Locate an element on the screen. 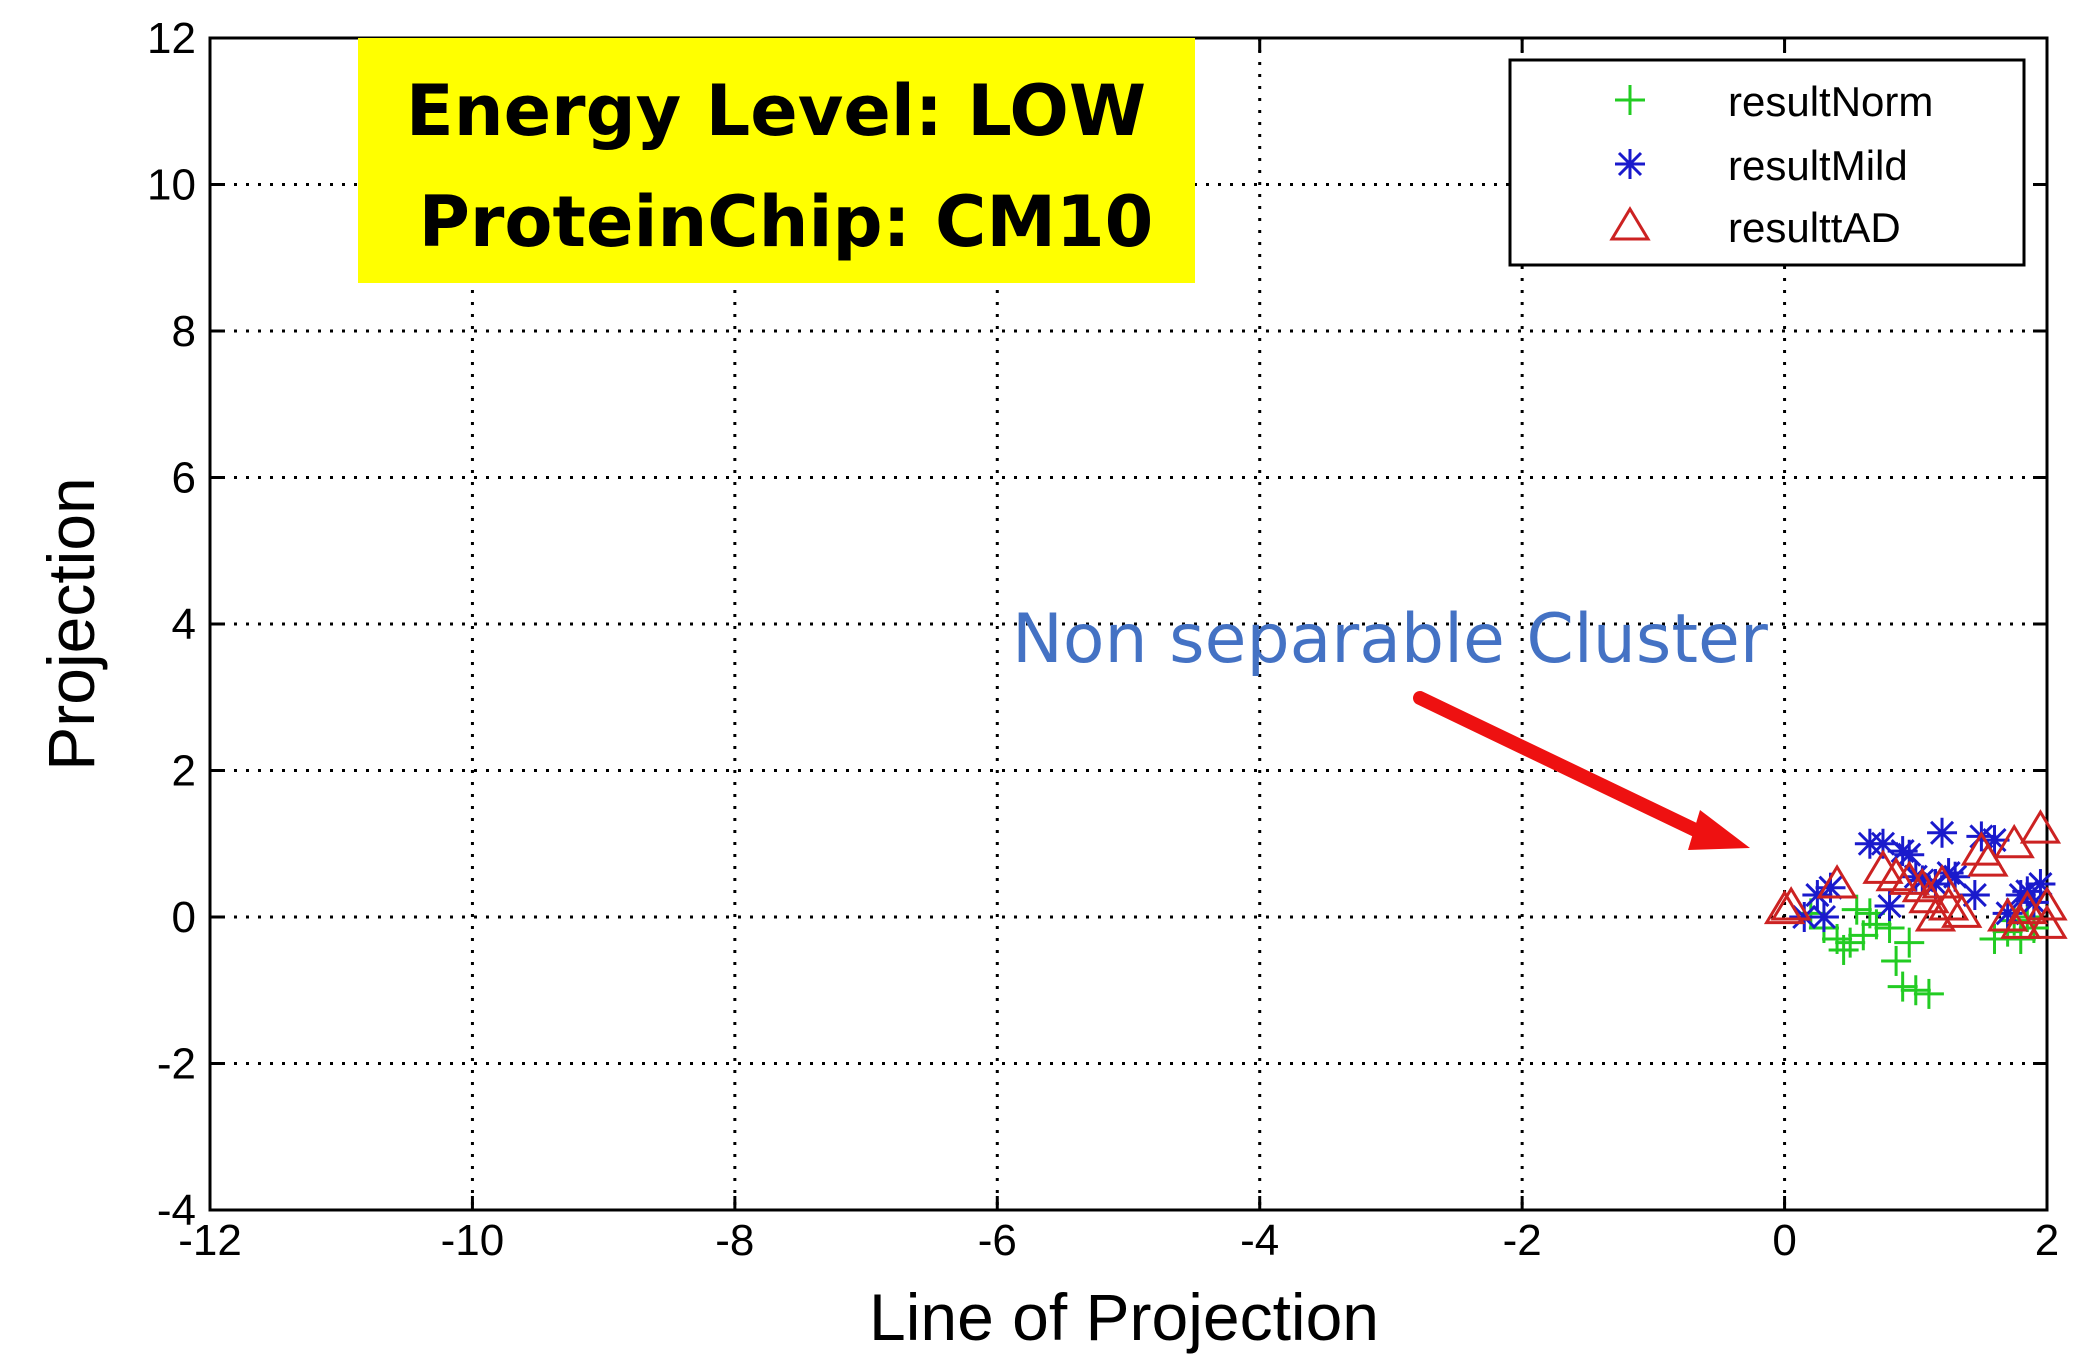 The width and height of the screenshot is (2088, 1372). annotation-arrow-head is located at coordinates (1719, 830).